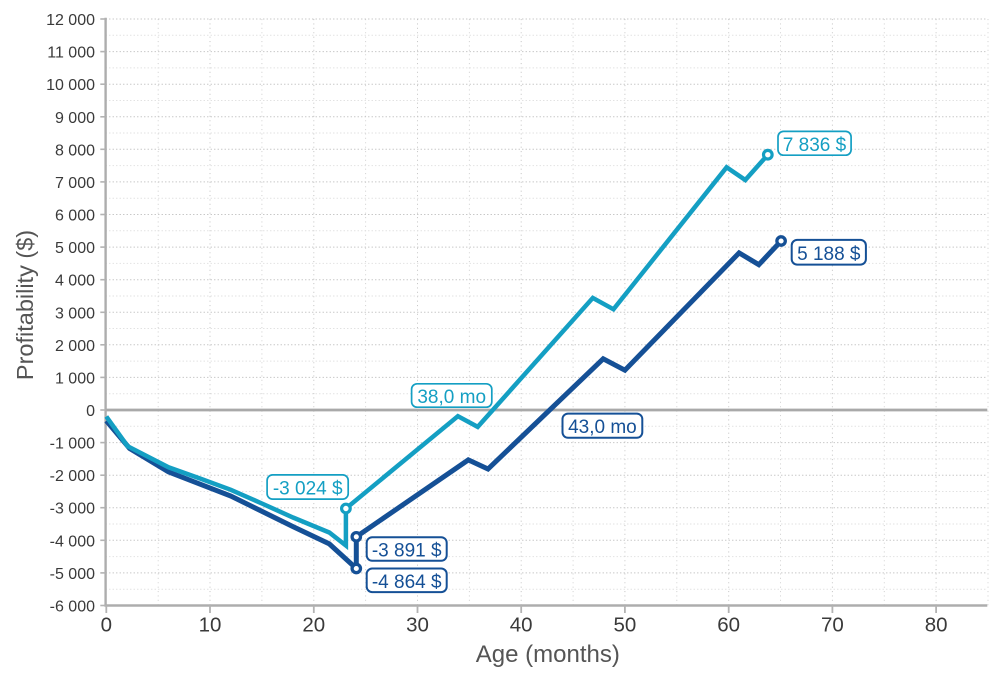  Describe the element at coordinates (75, 216) in the screenshot. I see `svg-text: 6 000` at that location.